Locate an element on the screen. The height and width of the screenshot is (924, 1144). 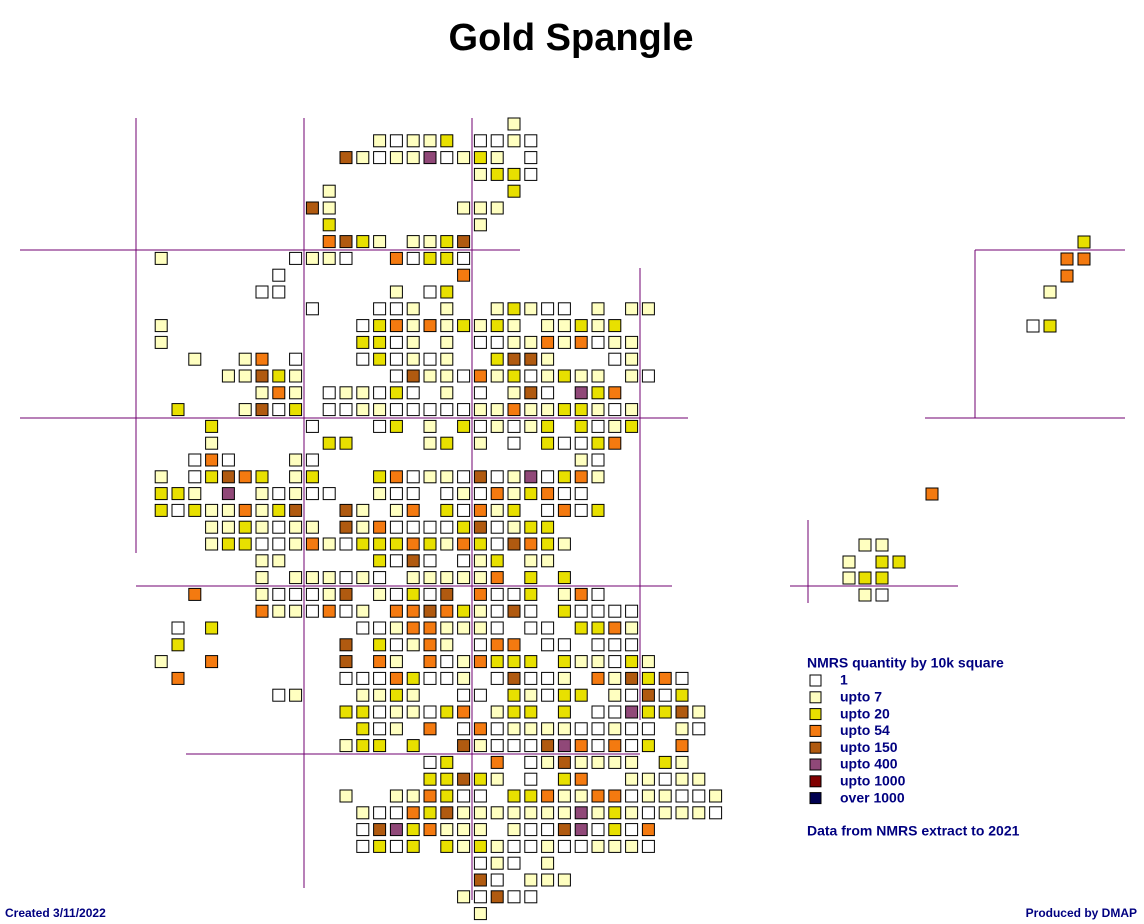
legend-label: upto 150 is located at coordinates (869, 747).